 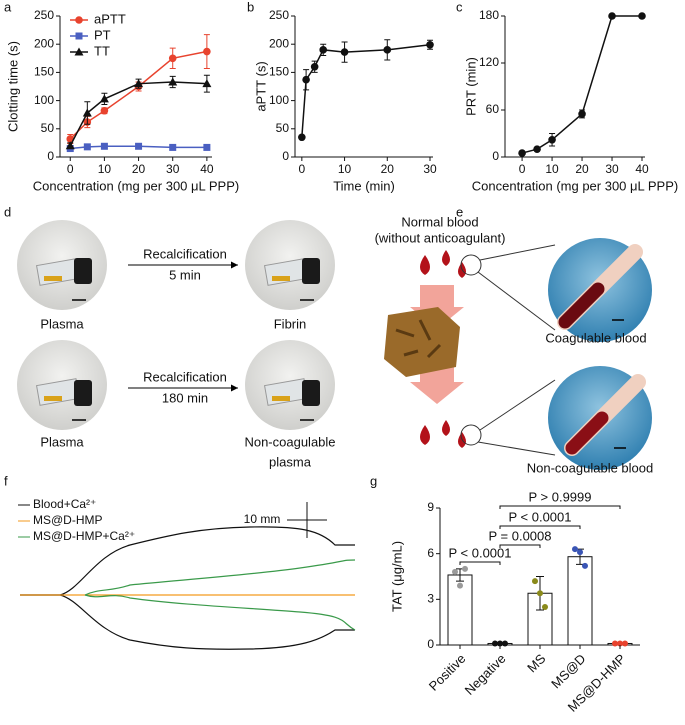 What do you see at coordinates (459, 7) in the screenshot?
I see `panel-label: c` at bounding box center [459, 7].